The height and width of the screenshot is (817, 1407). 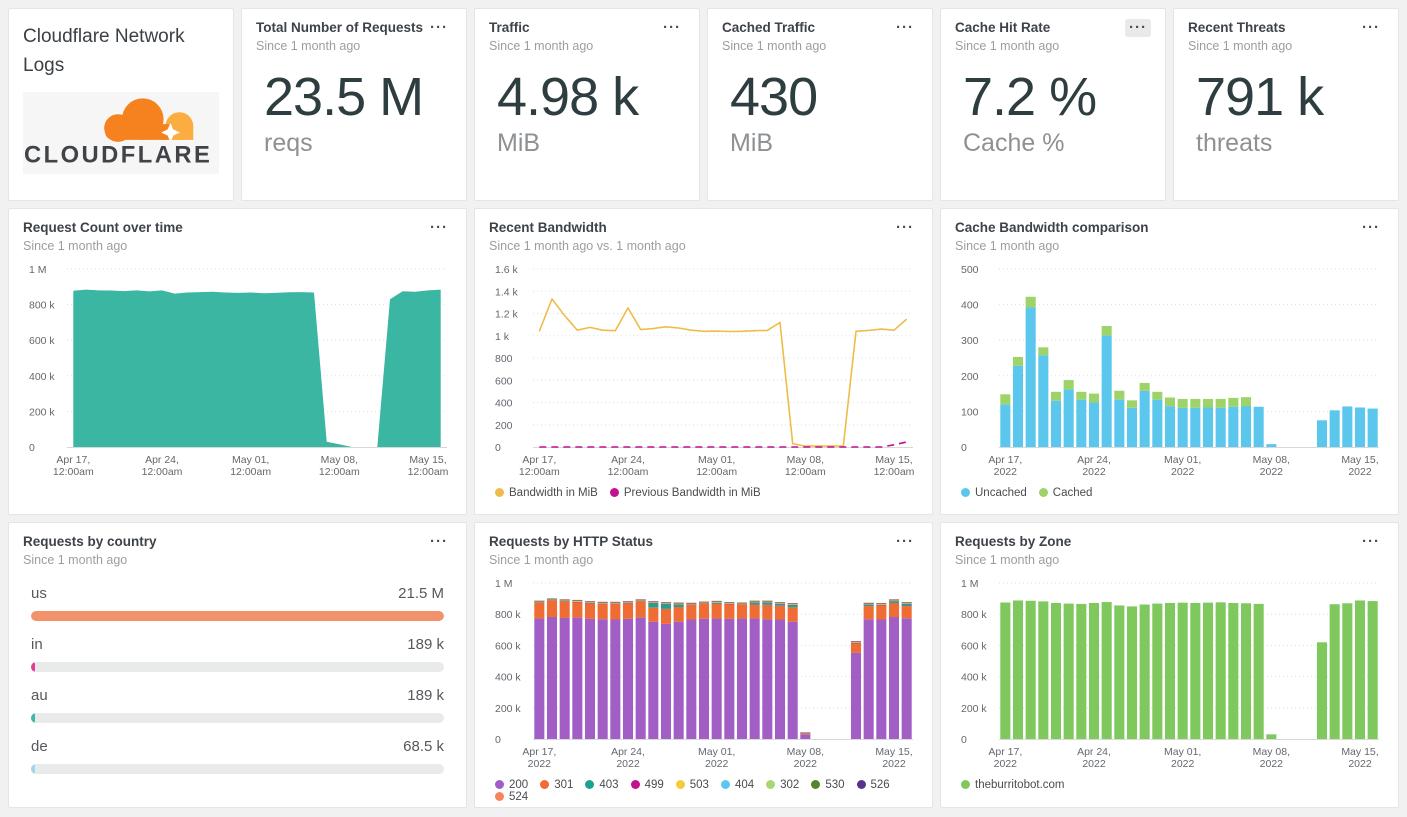 I want to click on svg-text: 1 k, so click(x=502, y=336).